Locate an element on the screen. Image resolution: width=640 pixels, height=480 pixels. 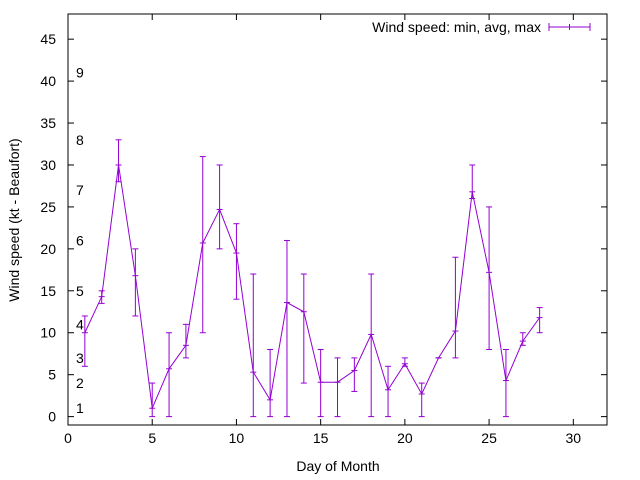
y-tick-label: 40 is located at coordinates (48, 81).